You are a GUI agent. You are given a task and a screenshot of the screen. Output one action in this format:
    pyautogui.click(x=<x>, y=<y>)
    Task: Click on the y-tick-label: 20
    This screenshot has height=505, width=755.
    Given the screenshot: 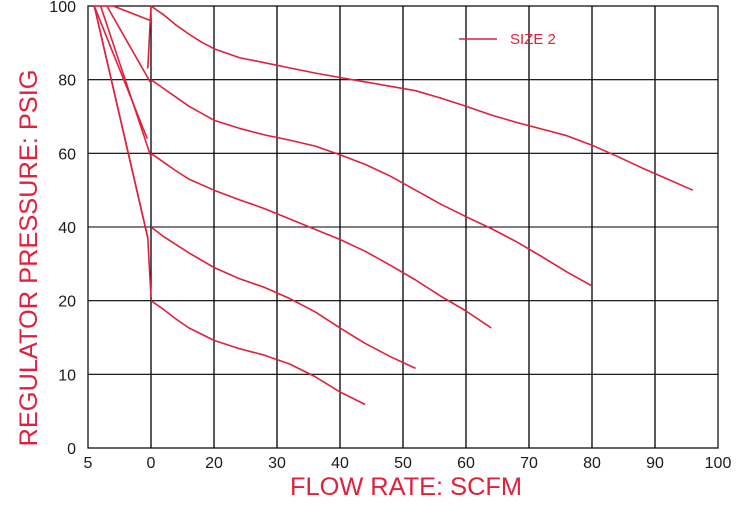 What is the action you would take?
    pyautogui.click(x=67, y=302)
    